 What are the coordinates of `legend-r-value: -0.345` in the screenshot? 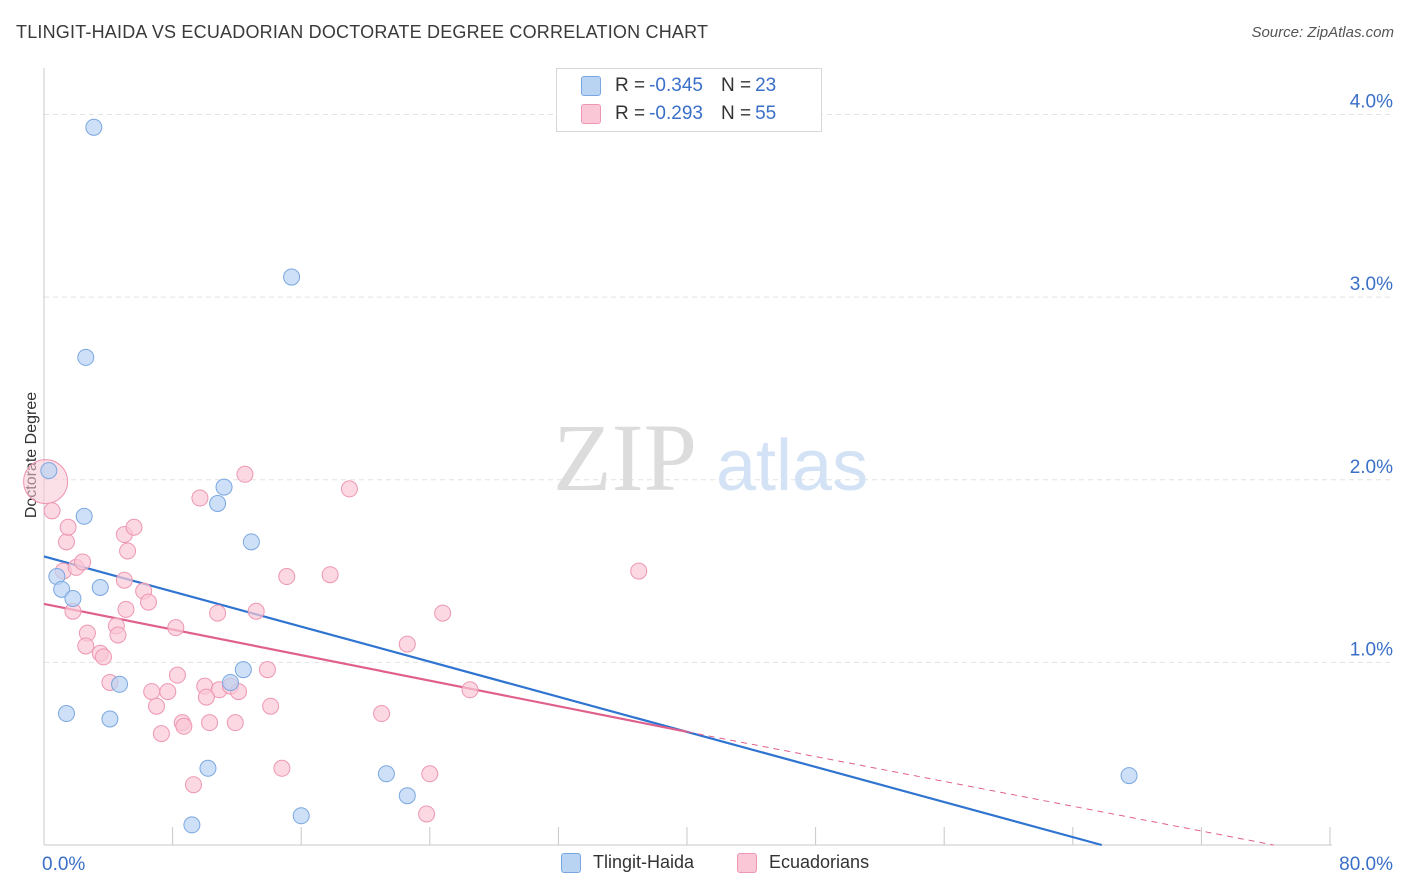 It's located at (676, 85).